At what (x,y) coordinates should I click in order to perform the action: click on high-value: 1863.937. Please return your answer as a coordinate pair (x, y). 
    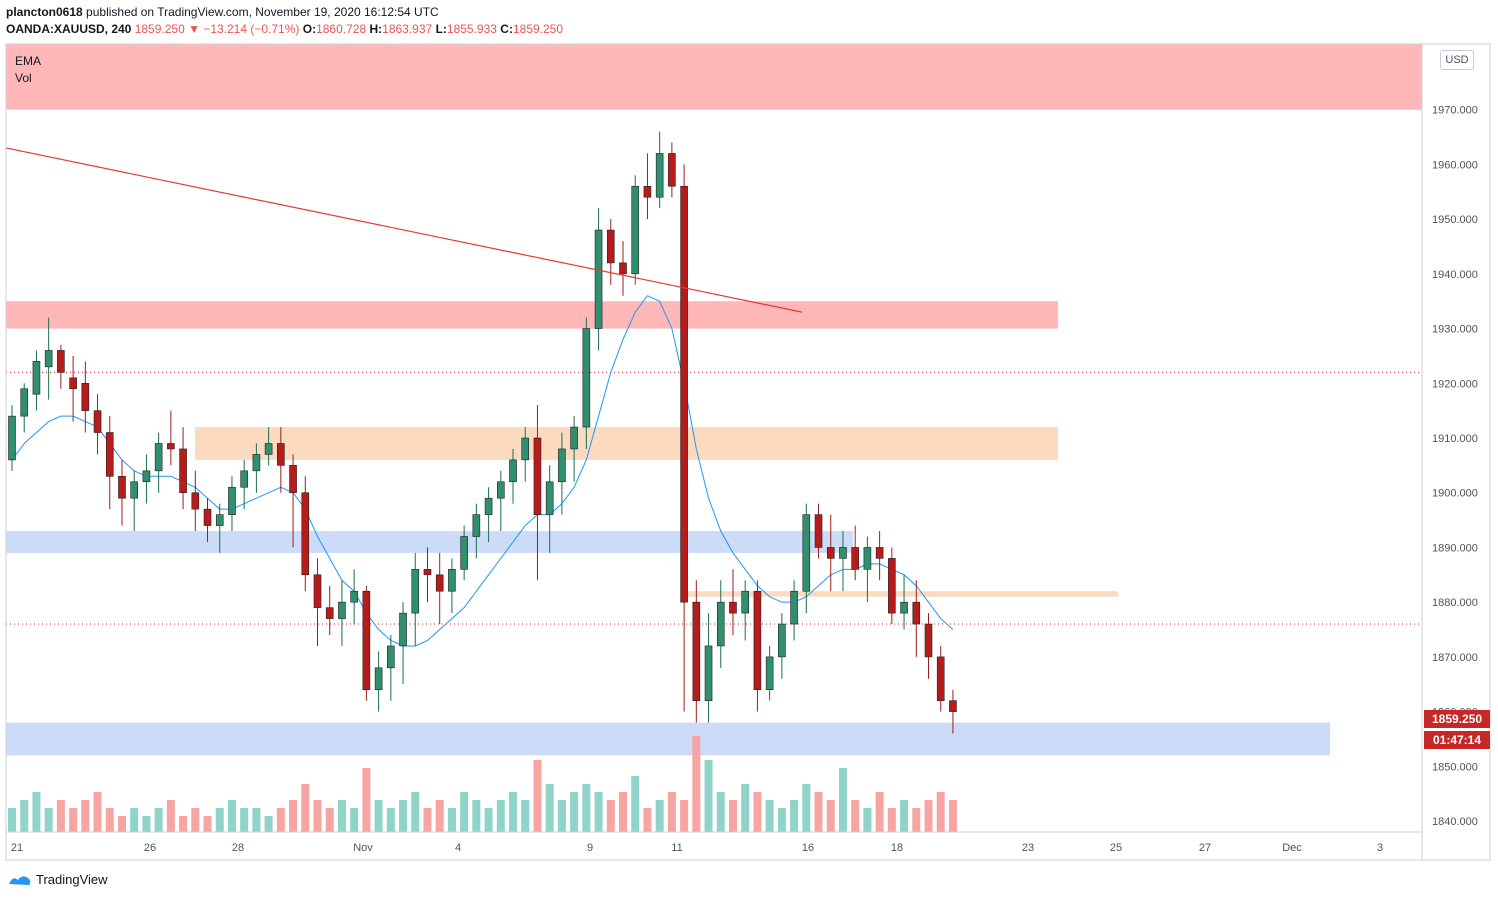
    Looking at the image, I should click on (407, 29).